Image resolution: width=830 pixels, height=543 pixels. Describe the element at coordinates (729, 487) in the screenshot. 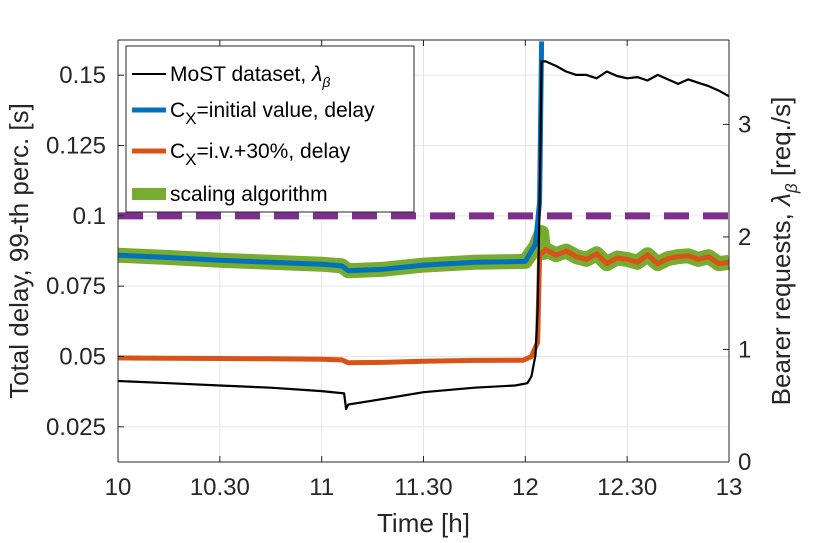

I see `x-tick-label: 13` at that location.